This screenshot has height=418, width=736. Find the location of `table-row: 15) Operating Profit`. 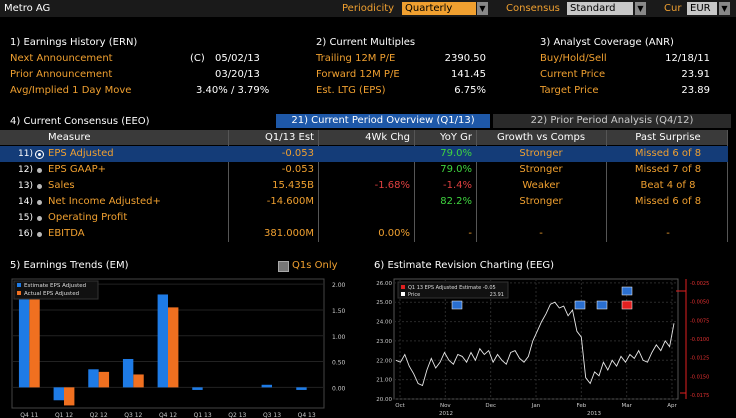

table-row: 15) Operating Profit is located at coordinates (364, 218).